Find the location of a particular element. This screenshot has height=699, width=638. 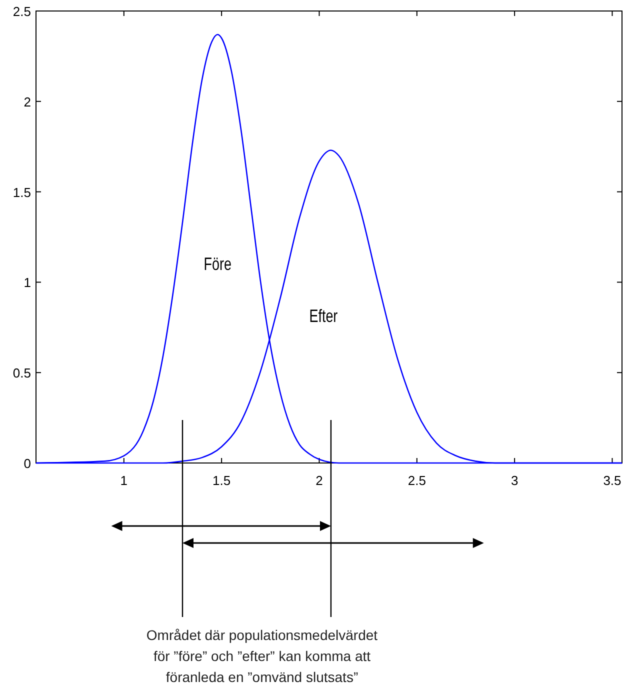

x-tick-label: 3 is located at coordinates (514, 480).